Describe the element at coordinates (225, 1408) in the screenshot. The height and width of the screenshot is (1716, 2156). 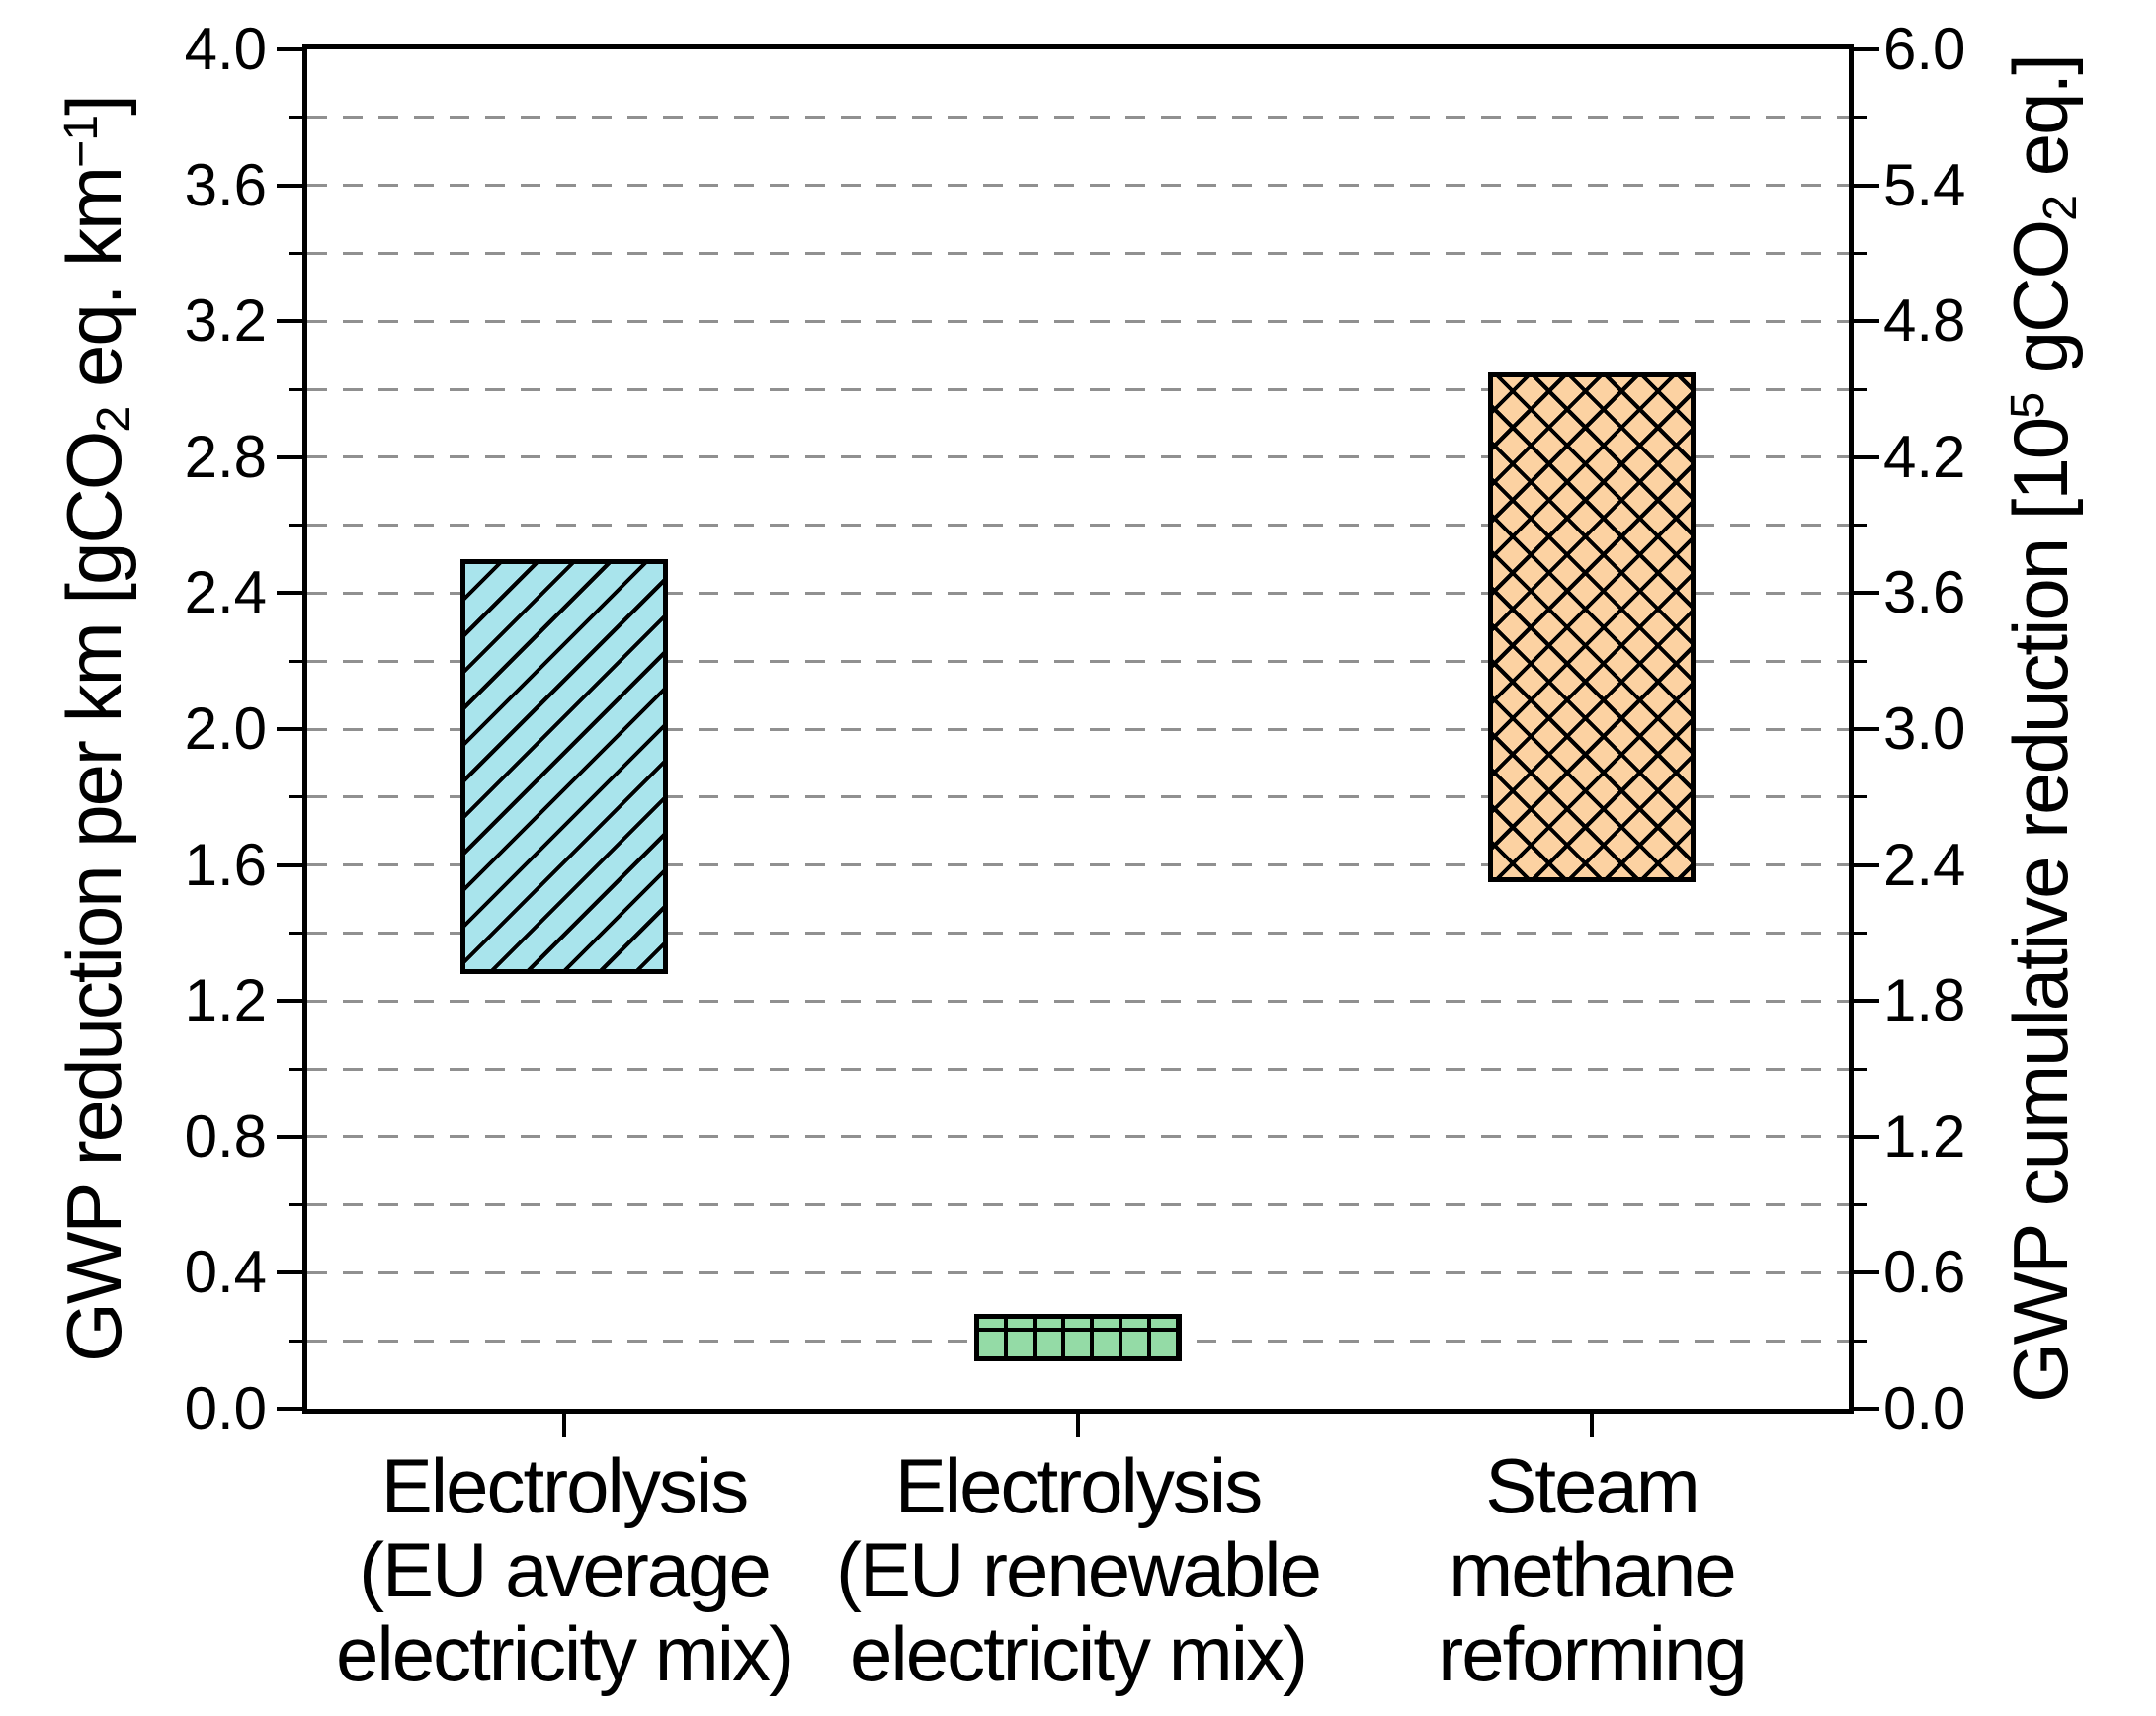
I see `y-axis-tick-label-left: 0.0` at that location.